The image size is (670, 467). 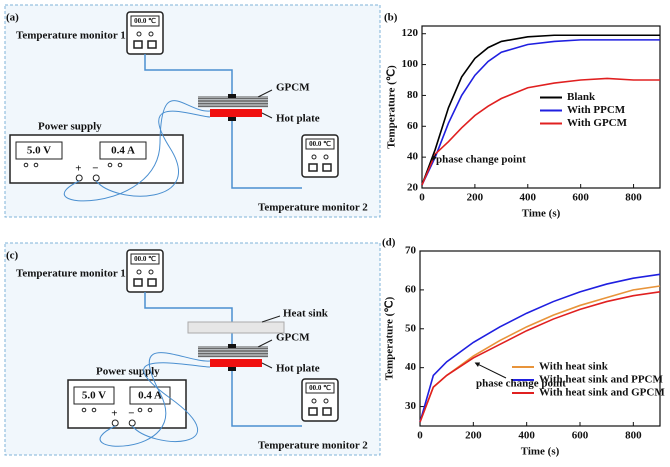 What do you see at coordinates (389, 243) in the screenshot?
I see `panel-label: (d)` at bounding box center [389, 243].